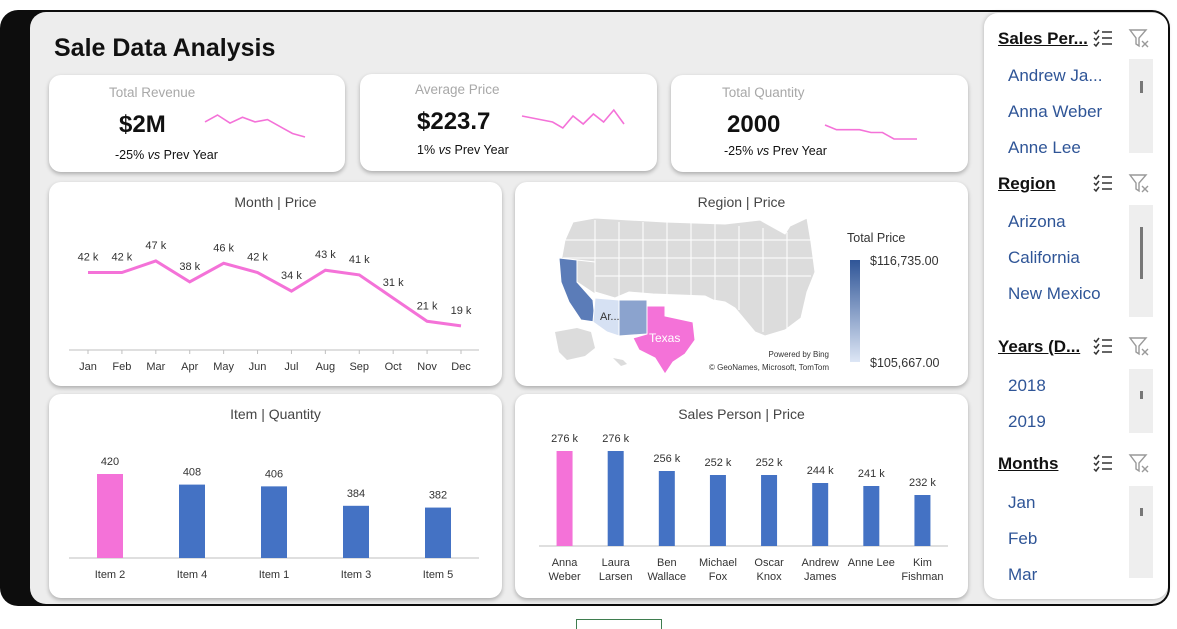  I want to click on data-label: 42 k, so click(257, 258).